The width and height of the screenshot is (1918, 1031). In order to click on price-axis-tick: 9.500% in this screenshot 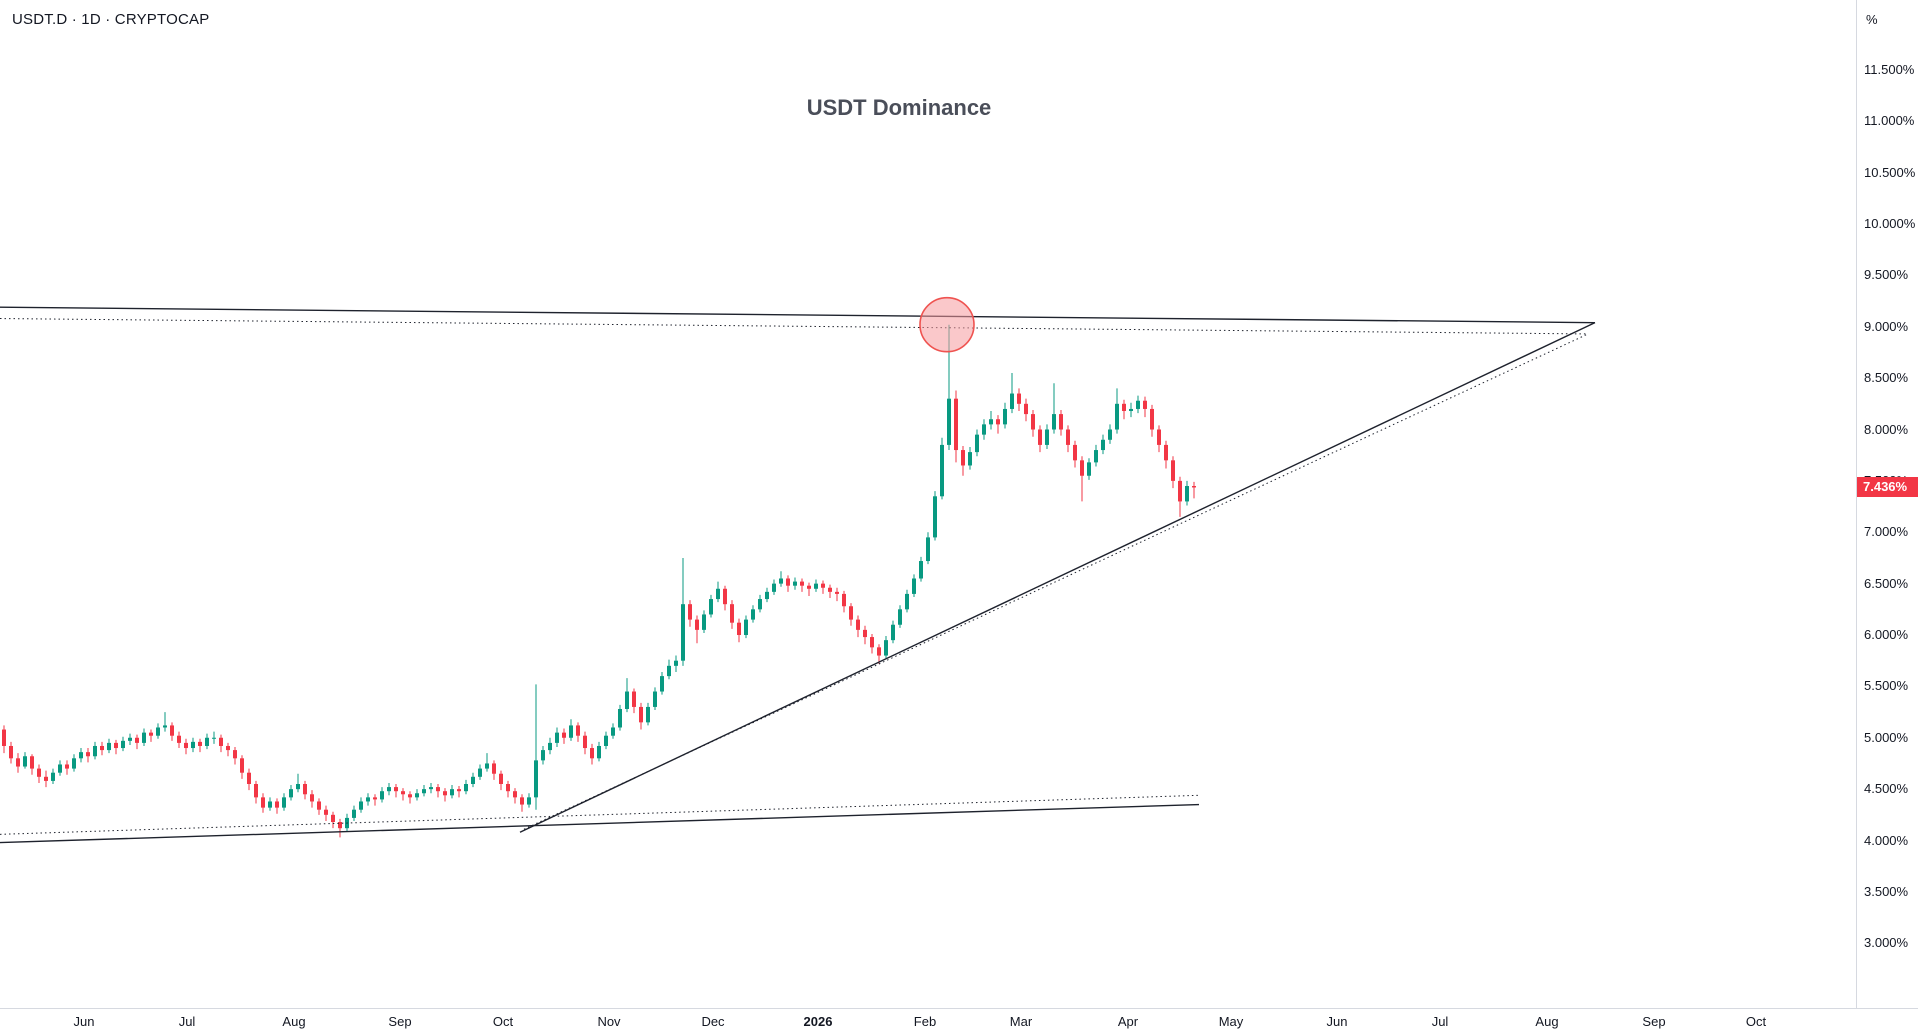, I will do `click(1886, 275)`.